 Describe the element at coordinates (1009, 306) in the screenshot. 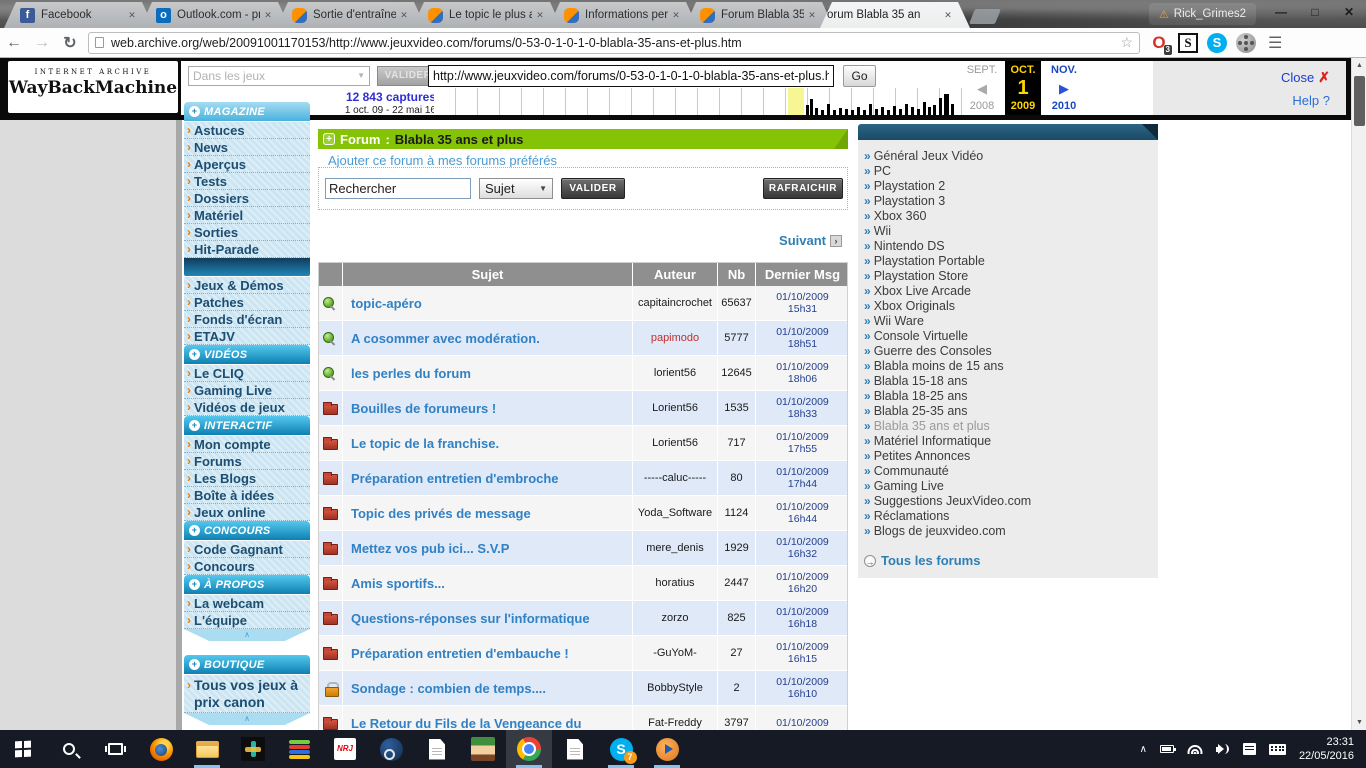

I see `forum-link: » Xbox Originals` at that location.